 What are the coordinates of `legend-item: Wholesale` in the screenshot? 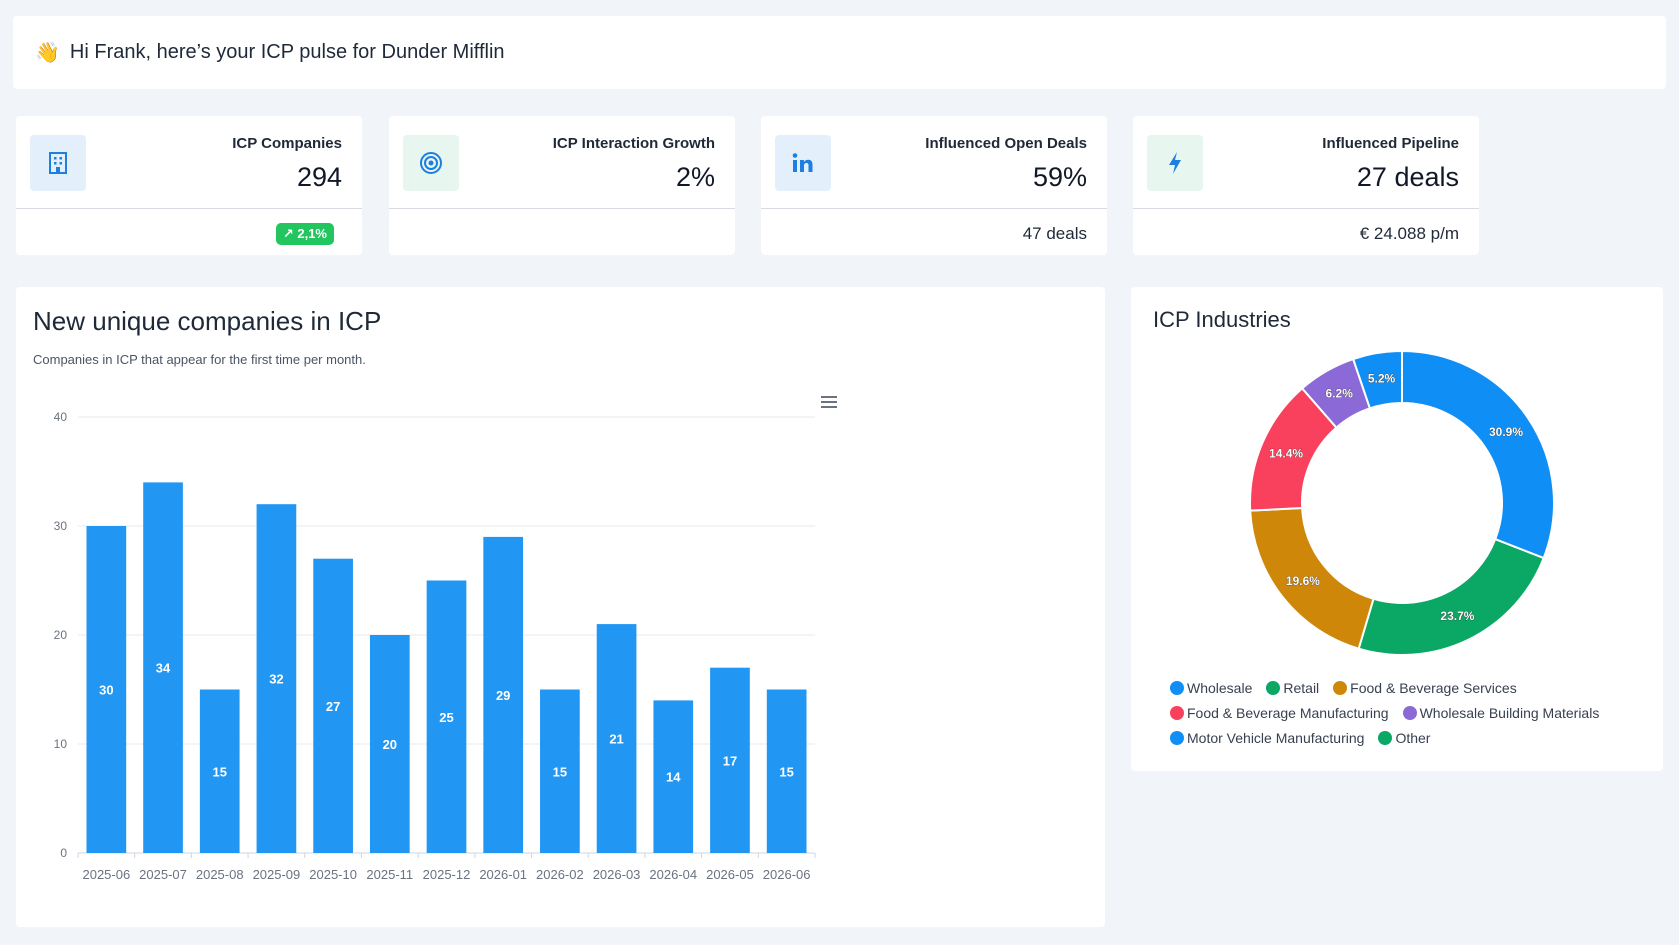 It's located at (1211, 688).